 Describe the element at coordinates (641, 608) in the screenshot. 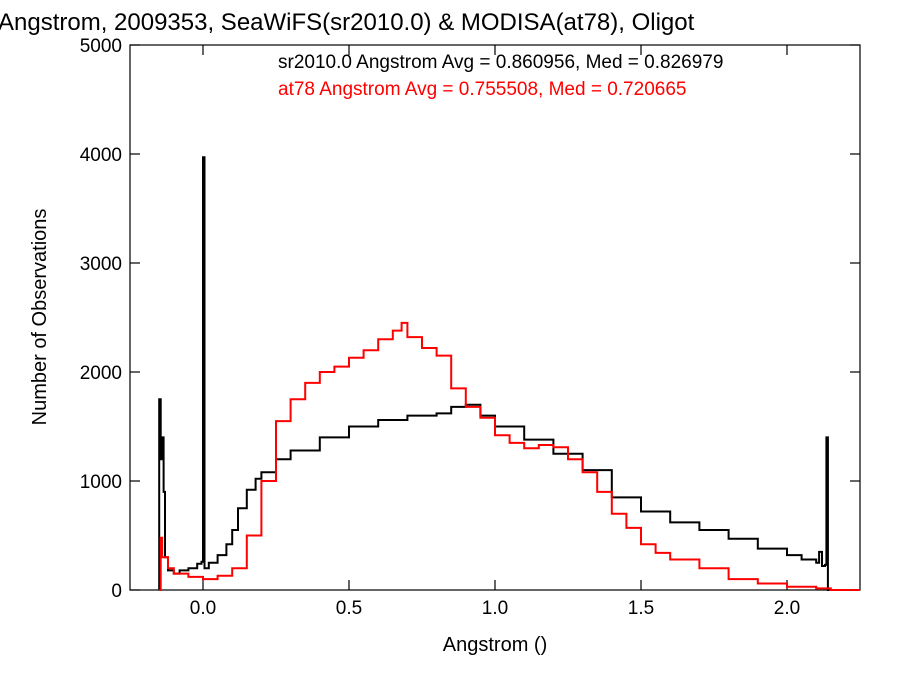

I see `x-tick-label: 1.5` at that location.